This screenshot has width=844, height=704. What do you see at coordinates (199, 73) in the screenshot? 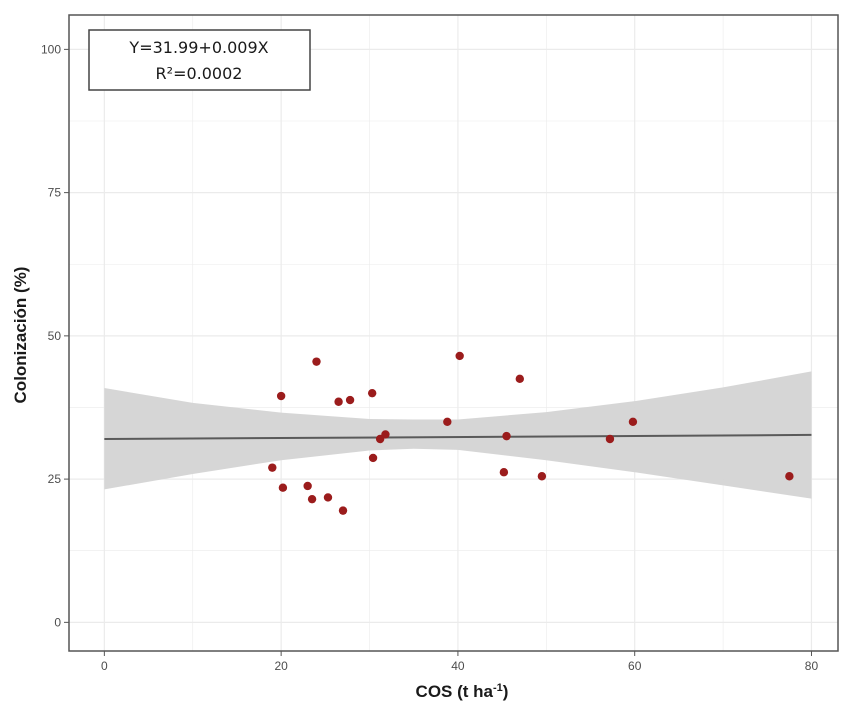
I see `r-squared: R²=0.0002` at bounding box center [199, 73].